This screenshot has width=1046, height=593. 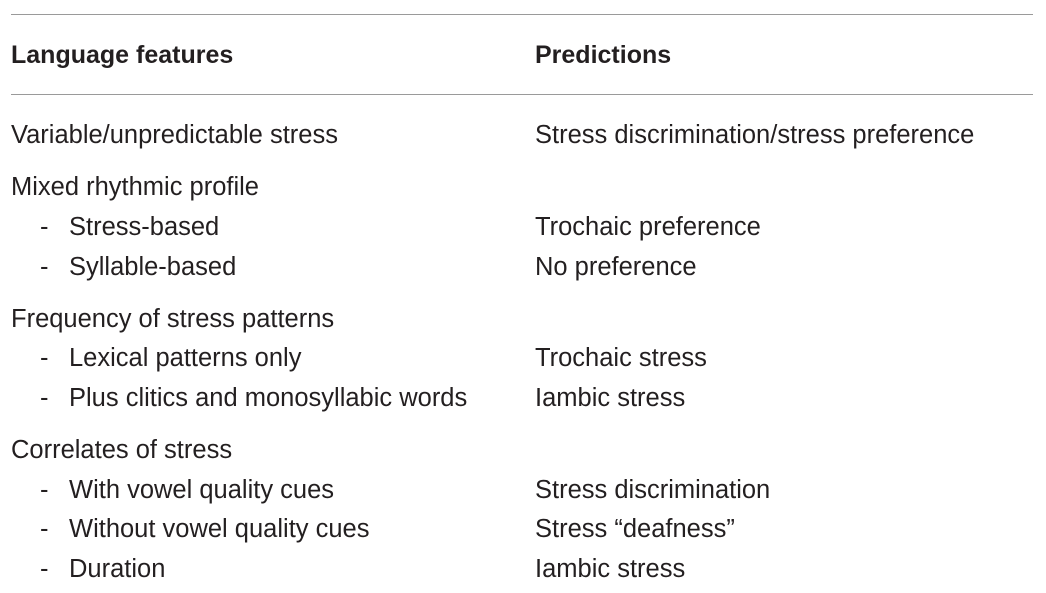 I want to click on table-row: - Duration Iambic stress, so click(x=523, y=569).